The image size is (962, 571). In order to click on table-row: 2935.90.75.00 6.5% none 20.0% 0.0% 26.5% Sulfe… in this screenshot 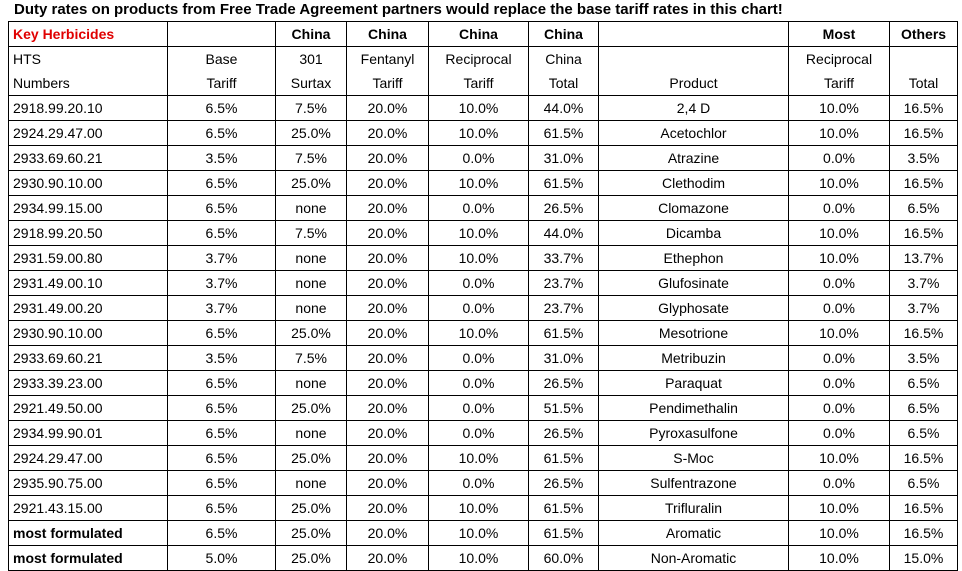, I will do `click(483, 483)`.